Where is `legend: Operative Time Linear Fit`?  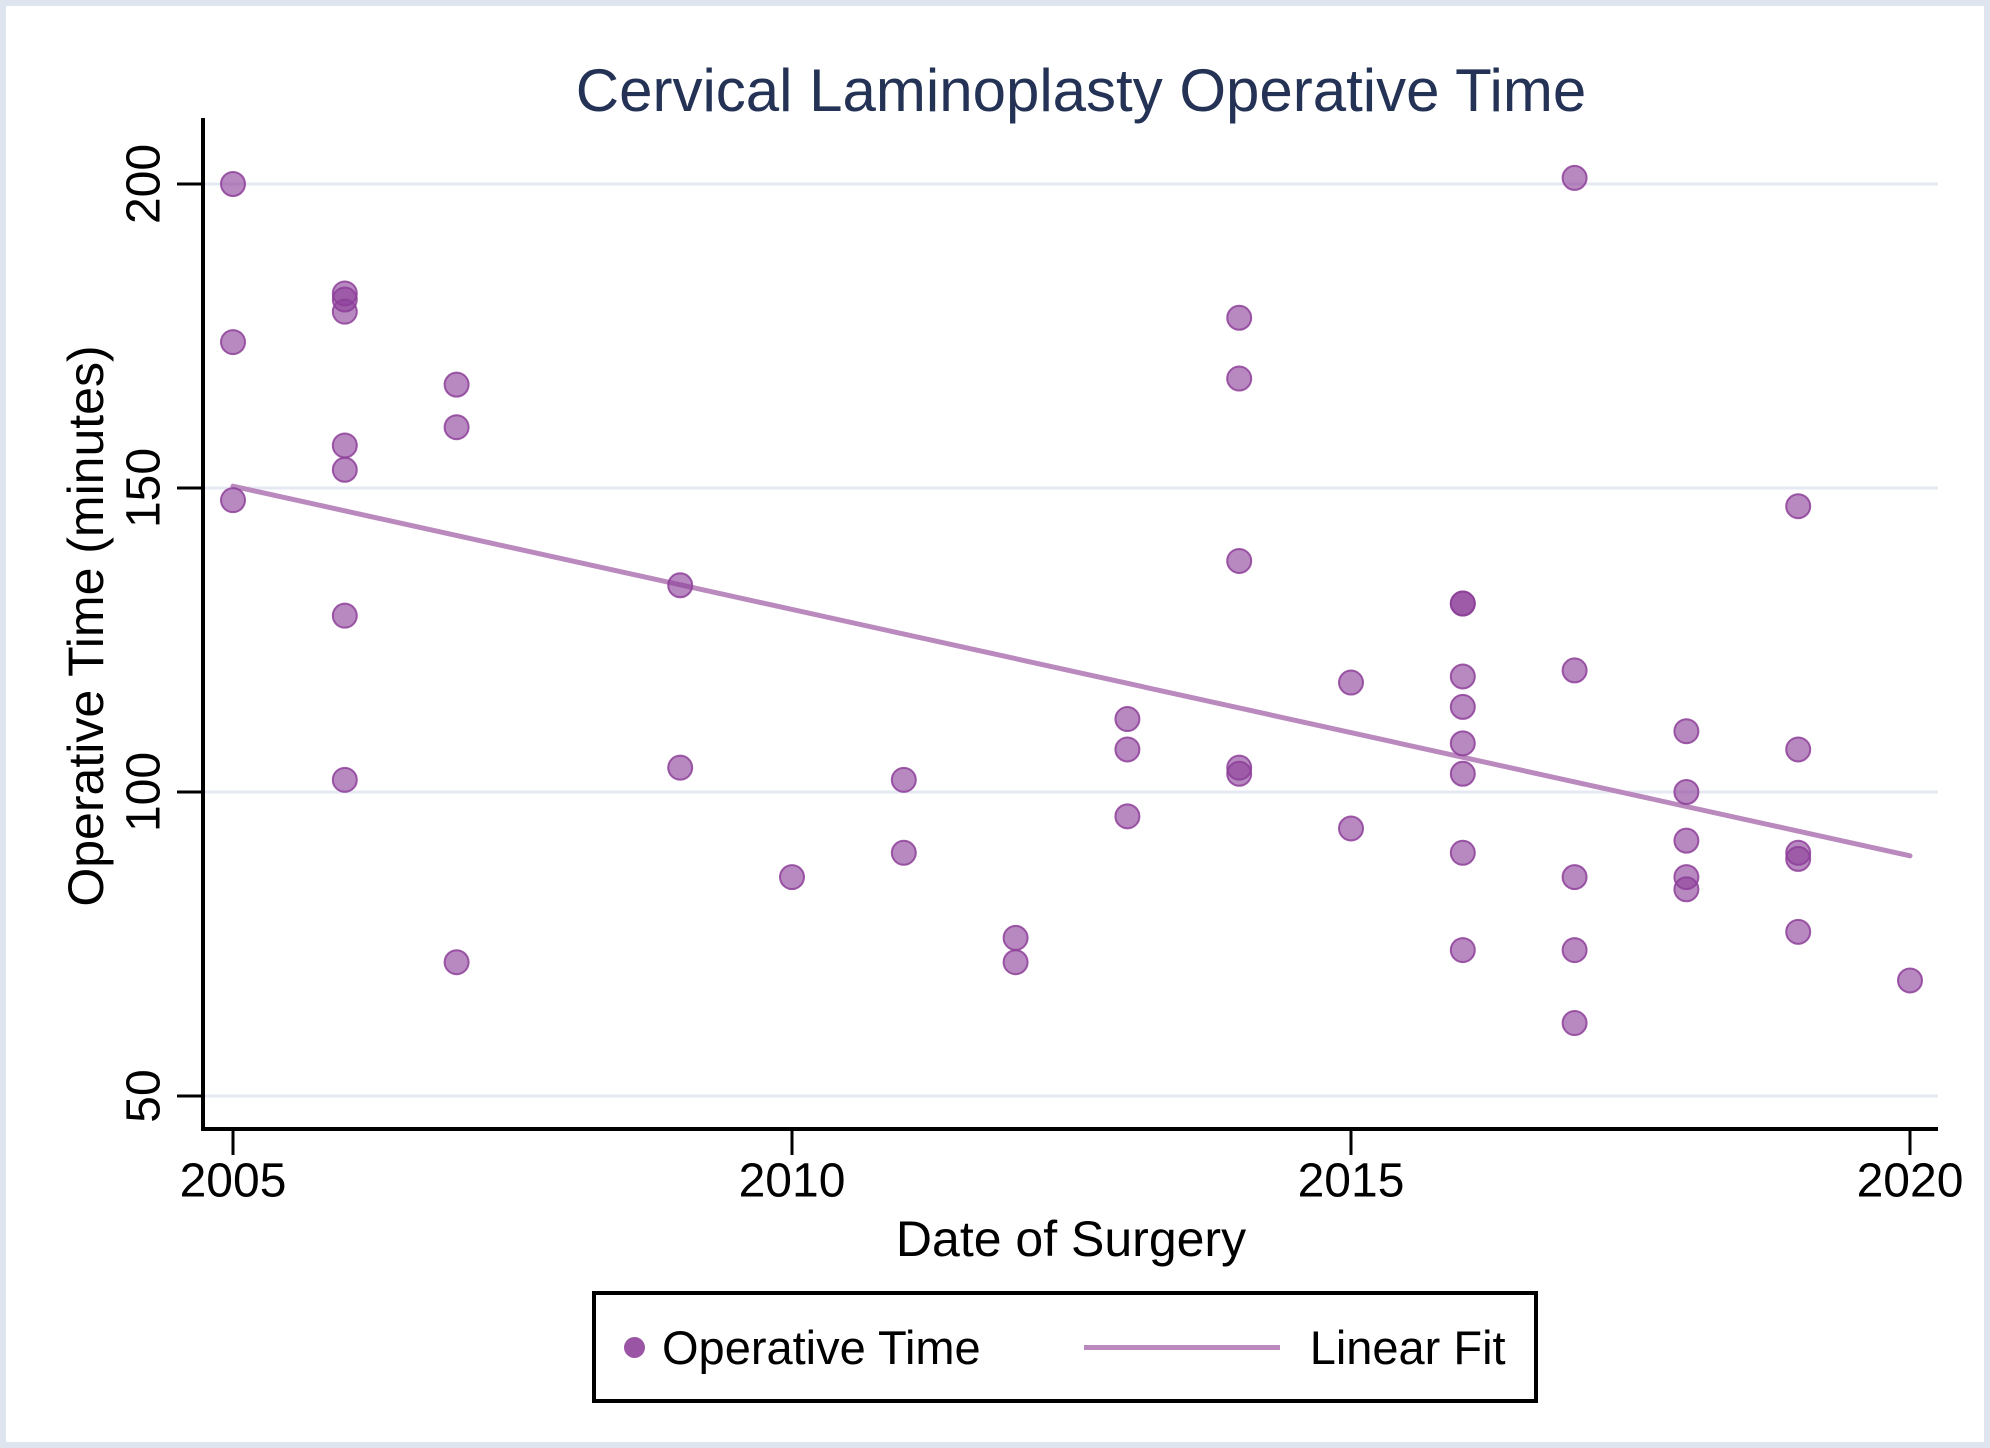
legend: Operative Time Linear Fit is located at coordinates (1065, 1347).